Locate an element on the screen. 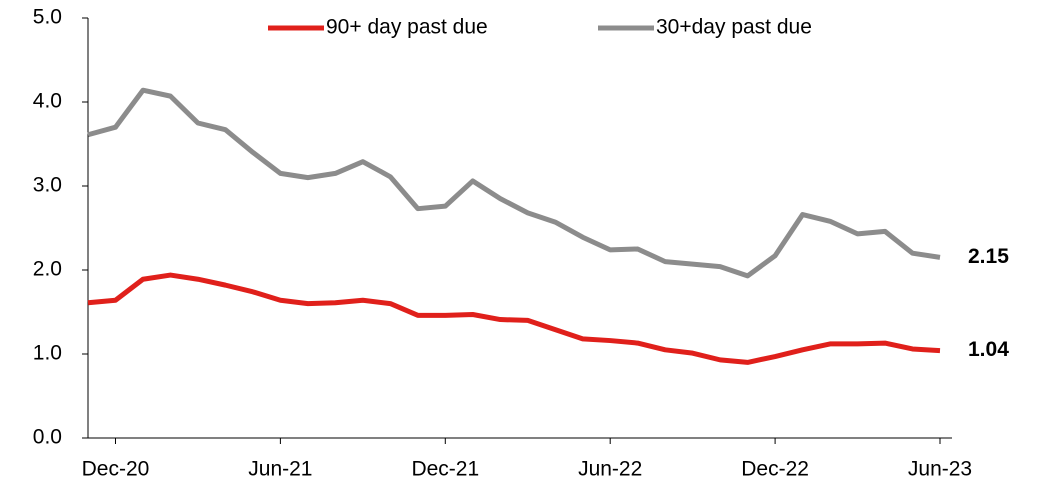 The image size is (1038, 485). x-tick-label: Dec-20 is located at coordinates (116, 469).